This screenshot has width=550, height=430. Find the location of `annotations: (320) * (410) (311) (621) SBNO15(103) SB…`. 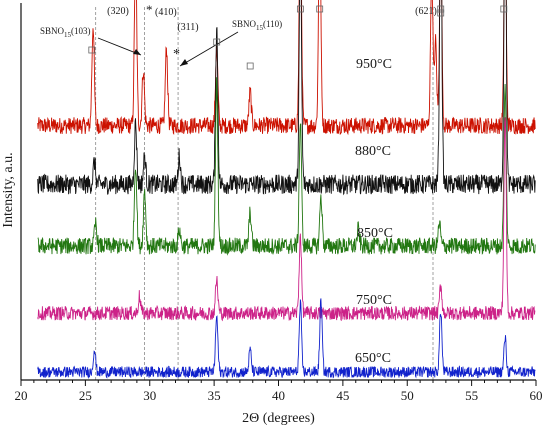

annotations: (320) * (410) (311) (621) SBNO15(103) SB… is located at coordinates (238, 34).